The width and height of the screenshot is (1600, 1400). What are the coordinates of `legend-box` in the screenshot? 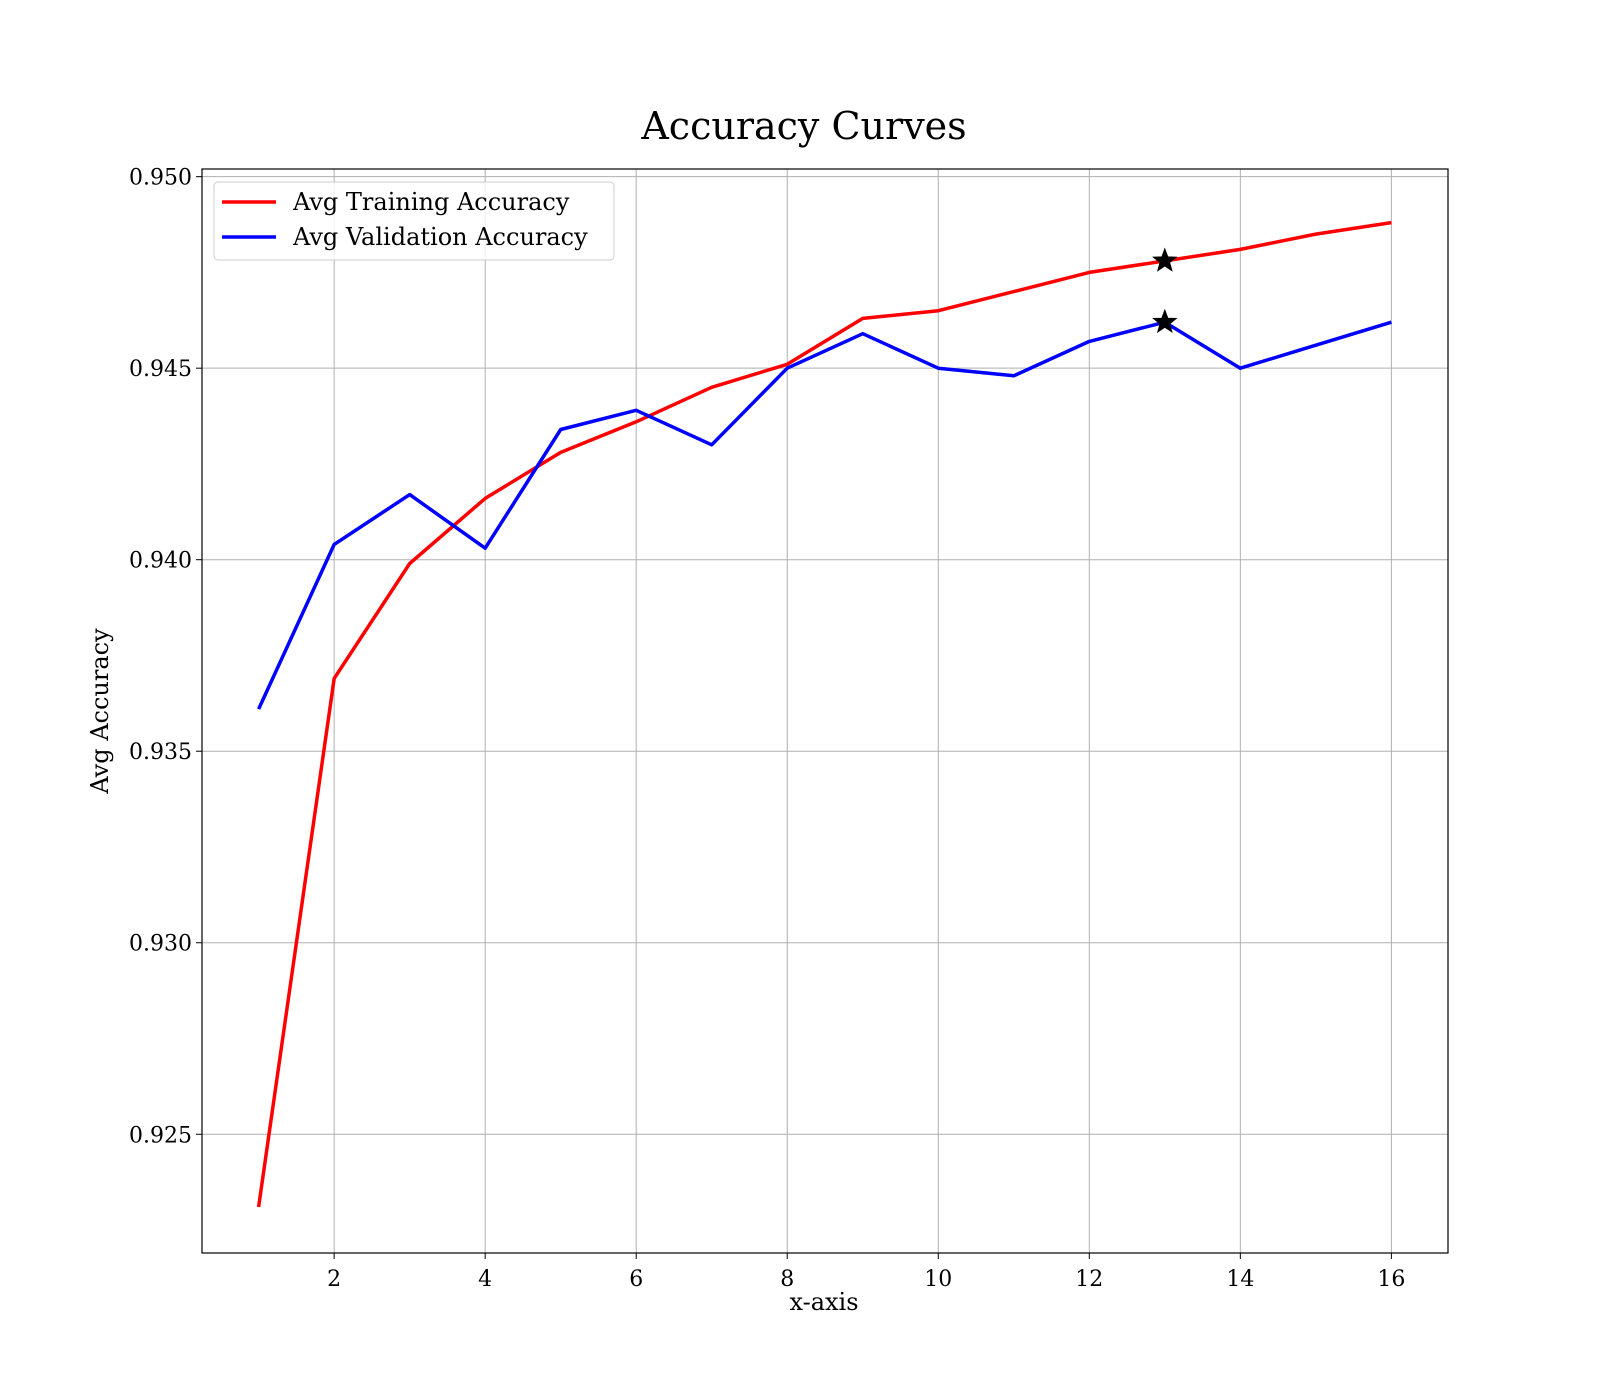 It's located at (414, 221).